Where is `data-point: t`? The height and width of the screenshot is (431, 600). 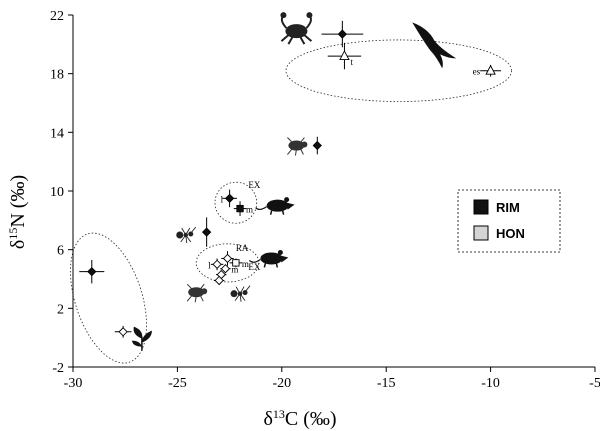
data-point: t is located at coordinates (344, 56).